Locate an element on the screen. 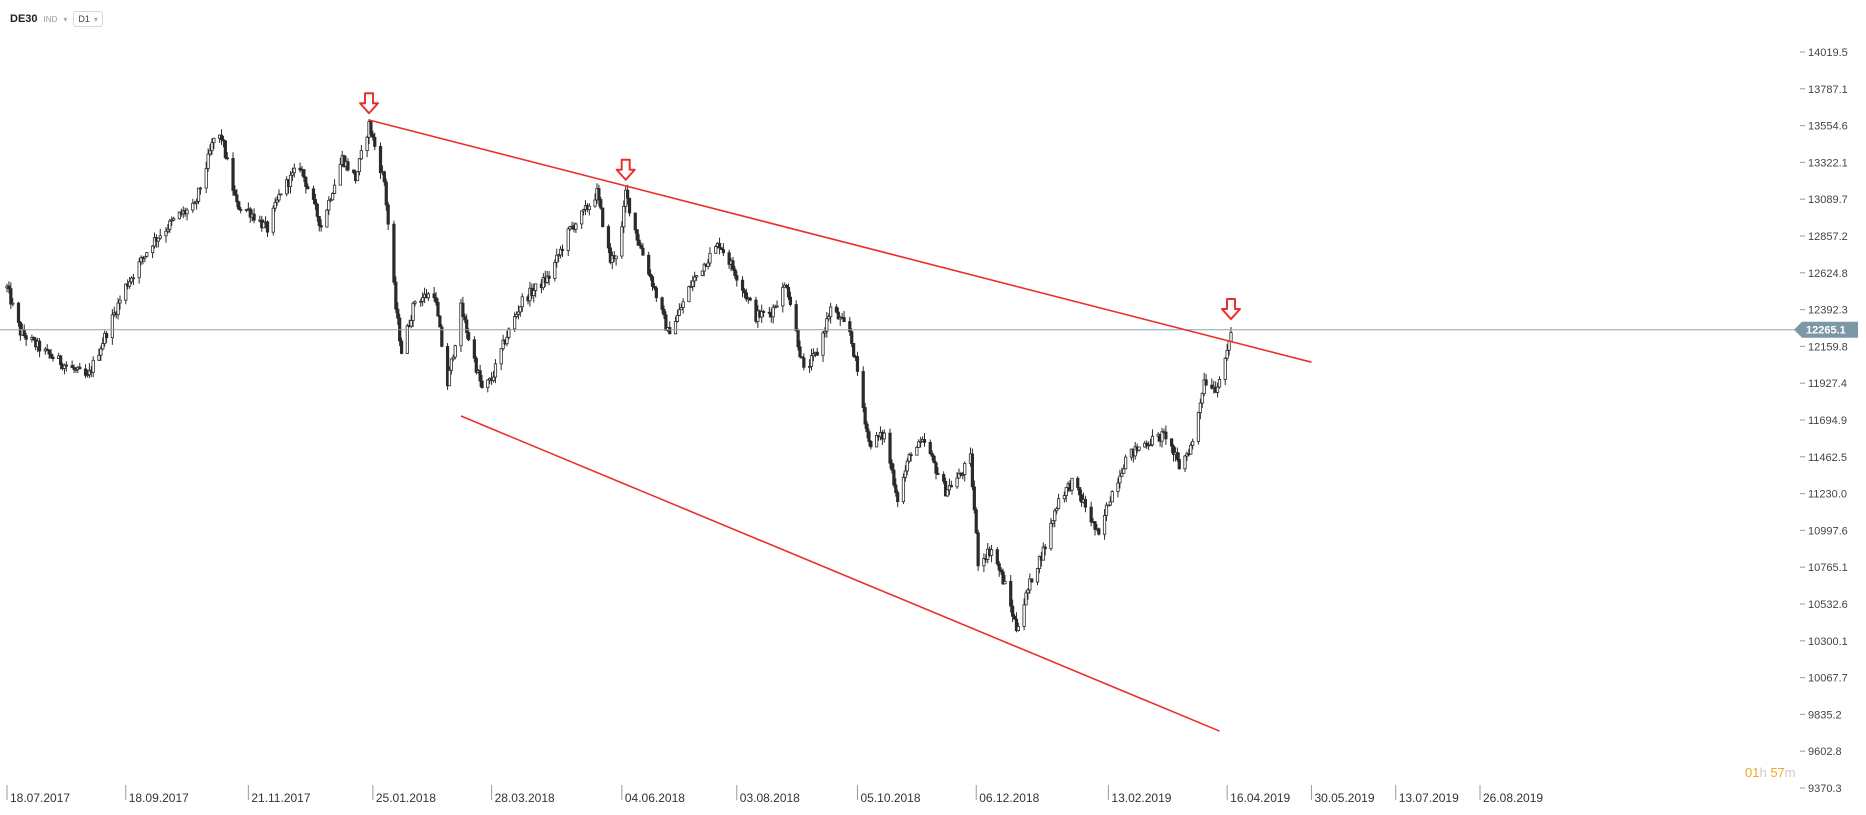 The image size is (1866, 815). x-tick-label: 16.04.2019 is located at coordinates (1260, 798).